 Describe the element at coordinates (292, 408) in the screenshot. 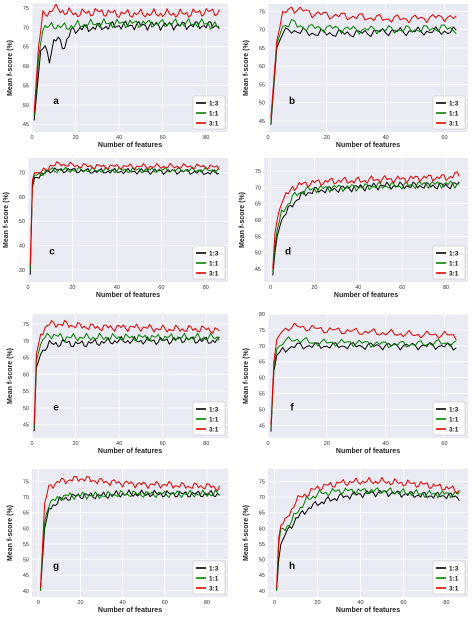

I see `panel-label: f` at that location.